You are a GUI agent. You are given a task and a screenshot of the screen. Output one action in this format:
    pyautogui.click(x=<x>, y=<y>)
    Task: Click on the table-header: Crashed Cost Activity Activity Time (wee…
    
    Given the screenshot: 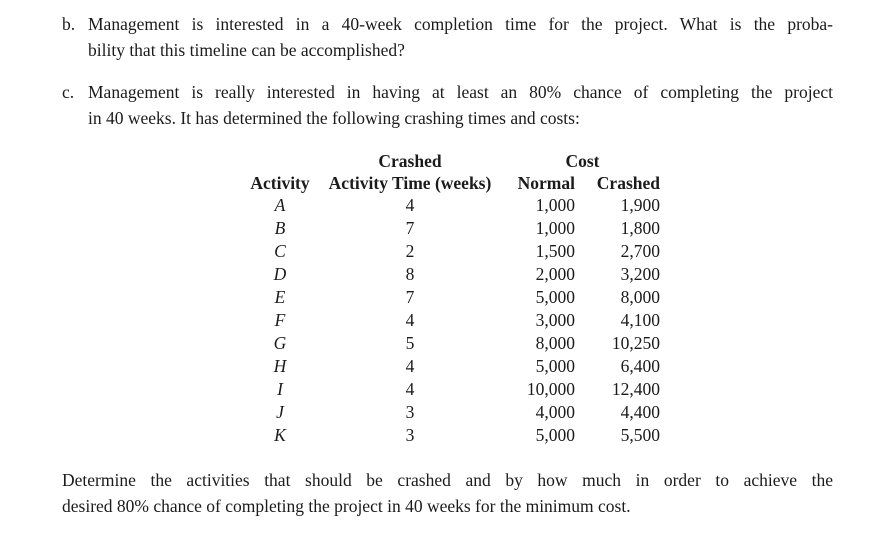 What is the action you would take?
    pyautogui.click(x=452, y=172)
    